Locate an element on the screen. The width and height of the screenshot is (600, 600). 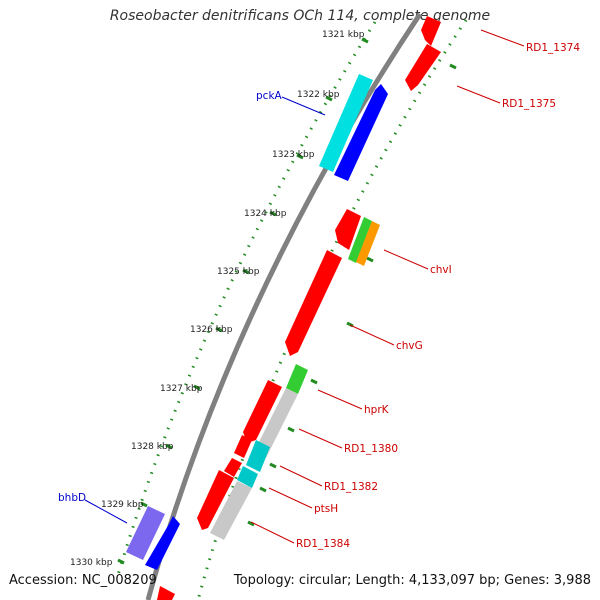
gene-pts-grey is located at coordinates (231, 510).